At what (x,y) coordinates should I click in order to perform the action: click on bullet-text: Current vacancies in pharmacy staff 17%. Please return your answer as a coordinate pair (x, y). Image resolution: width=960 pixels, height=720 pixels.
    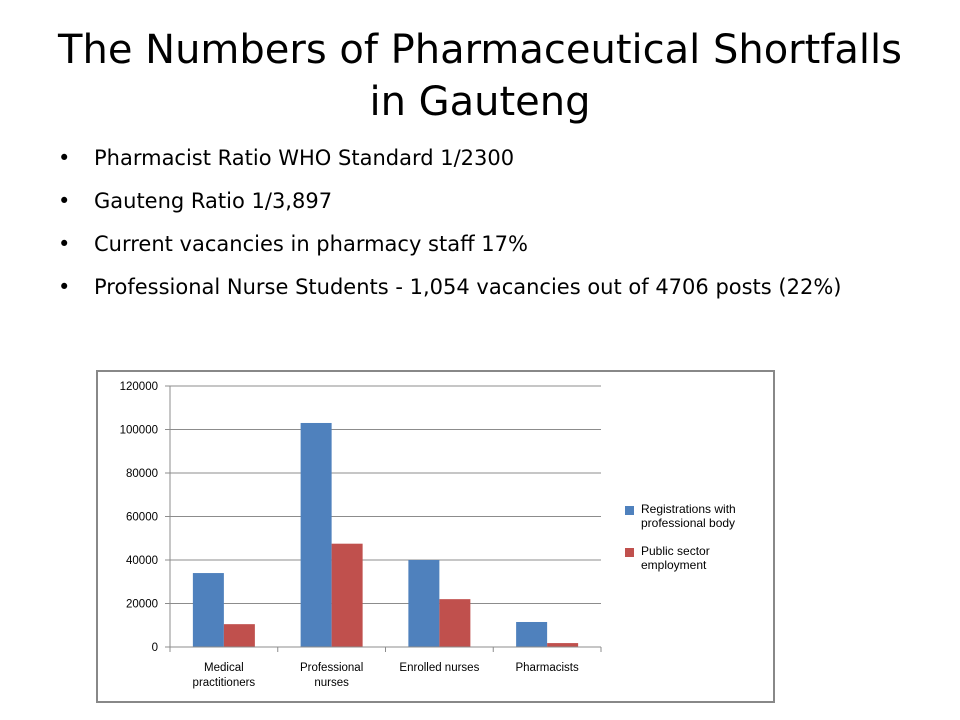
    Looking at the image, I should click on (311, 244).